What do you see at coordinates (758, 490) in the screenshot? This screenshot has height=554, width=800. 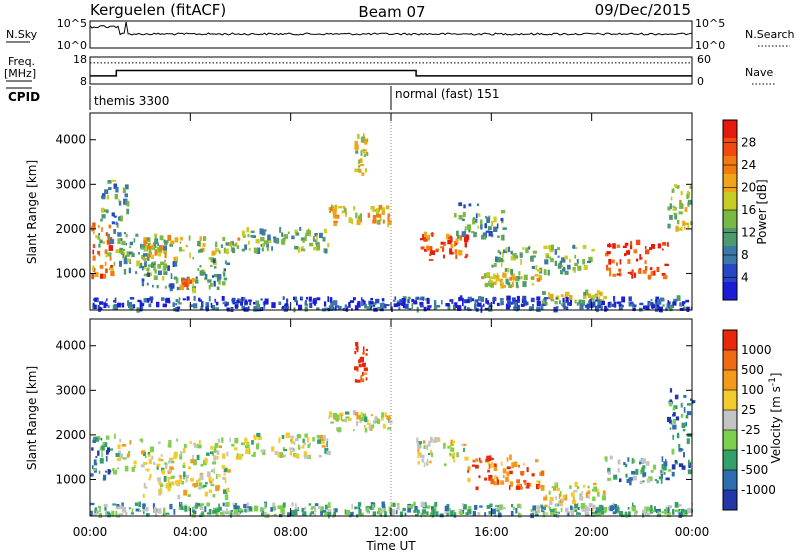 I see `colorbar-tick-label: -1000` at bounding box center [758, 490].